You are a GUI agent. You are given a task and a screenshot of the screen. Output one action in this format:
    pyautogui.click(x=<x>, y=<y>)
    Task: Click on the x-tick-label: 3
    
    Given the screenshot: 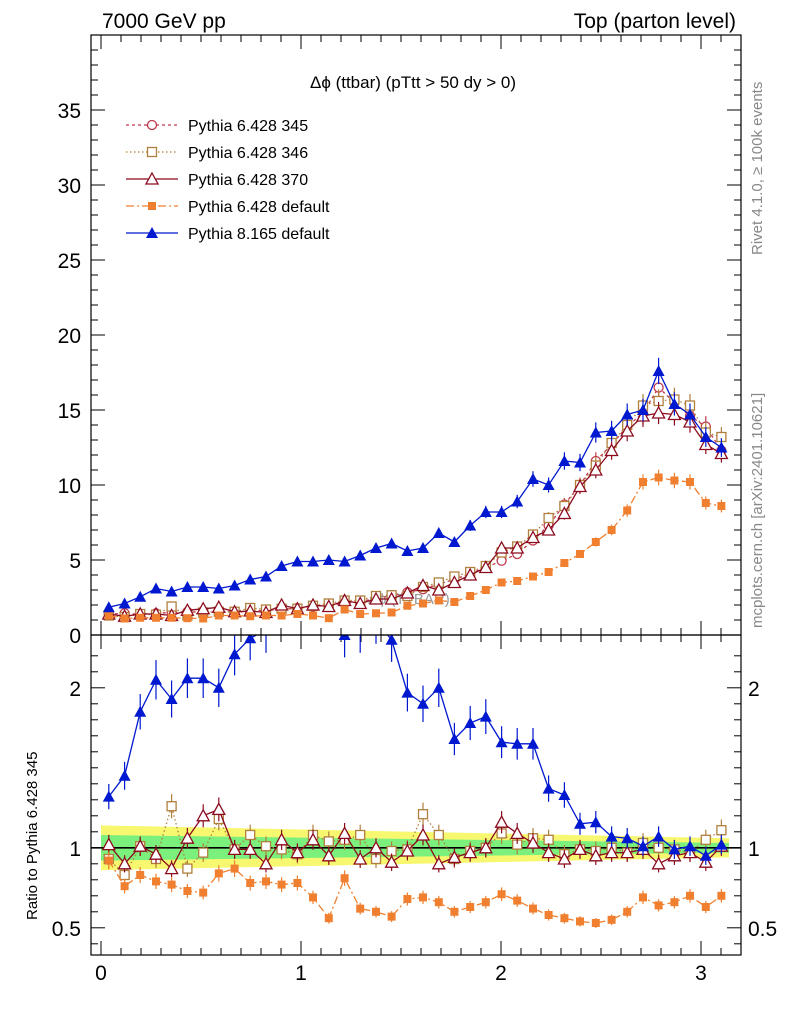 What is the action you would take?
    pyautogui.click(x=701, y=973)
    